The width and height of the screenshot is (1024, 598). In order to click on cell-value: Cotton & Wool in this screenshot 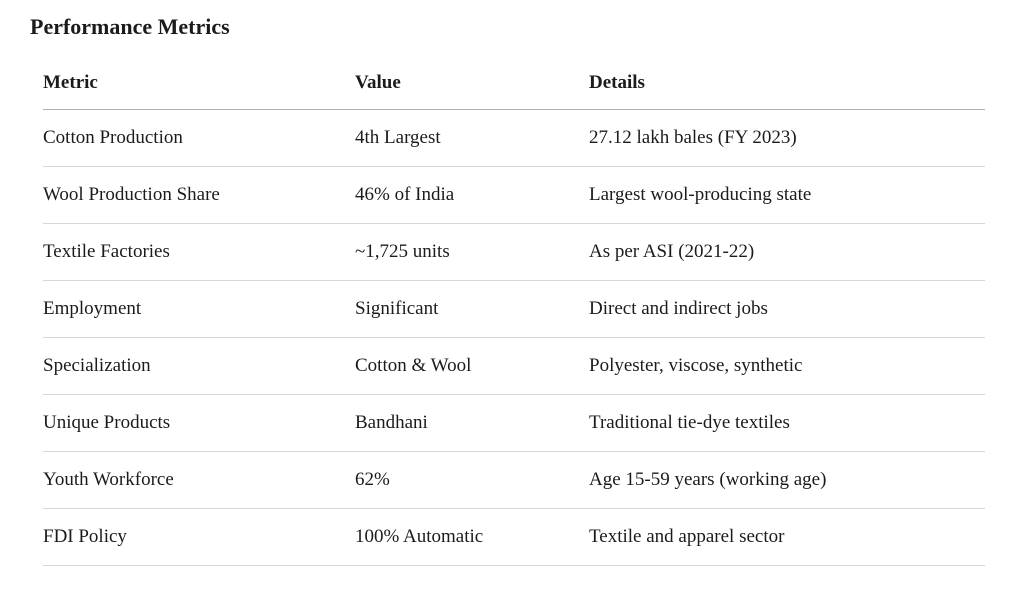, I will do `click(472, 366)`.